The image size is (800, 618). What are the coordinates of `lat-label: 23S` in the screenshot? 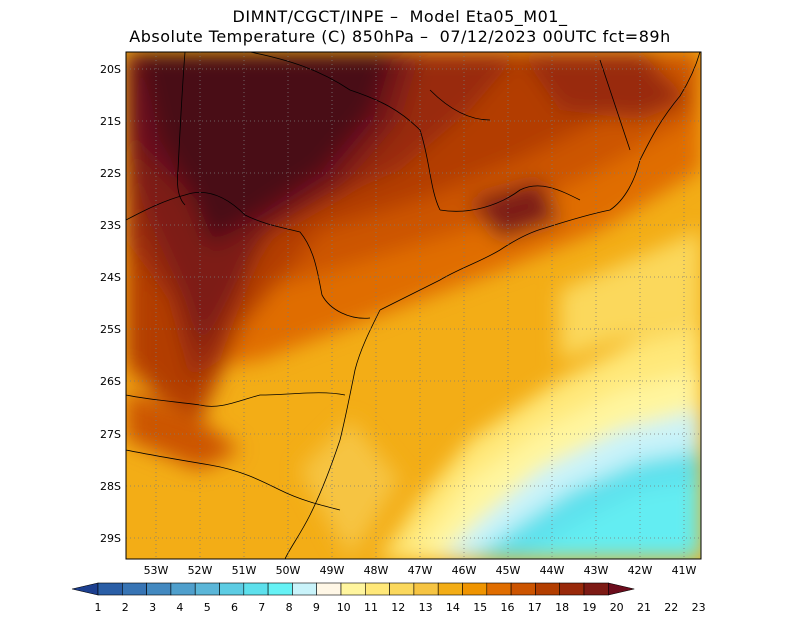 It's located at (110, 225).